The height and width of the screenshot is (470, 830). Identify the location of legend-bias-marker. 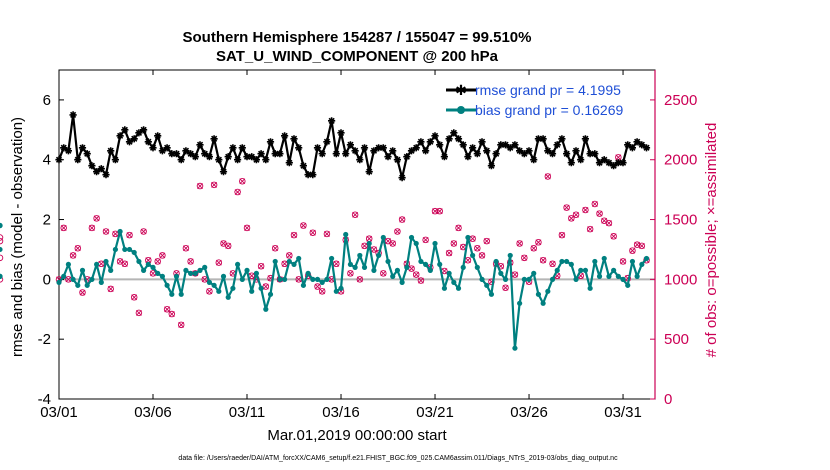
(461, 110).